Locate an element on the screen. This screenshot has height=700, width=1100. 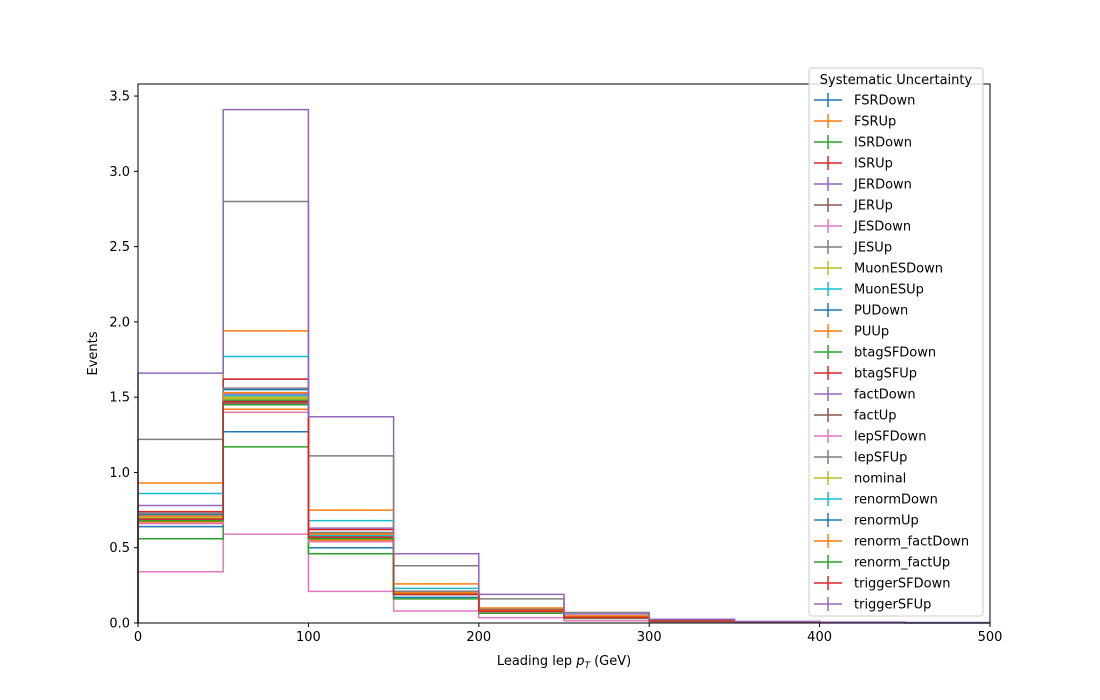
legend-entry: FSRDown is located at coordinates (864, 101).